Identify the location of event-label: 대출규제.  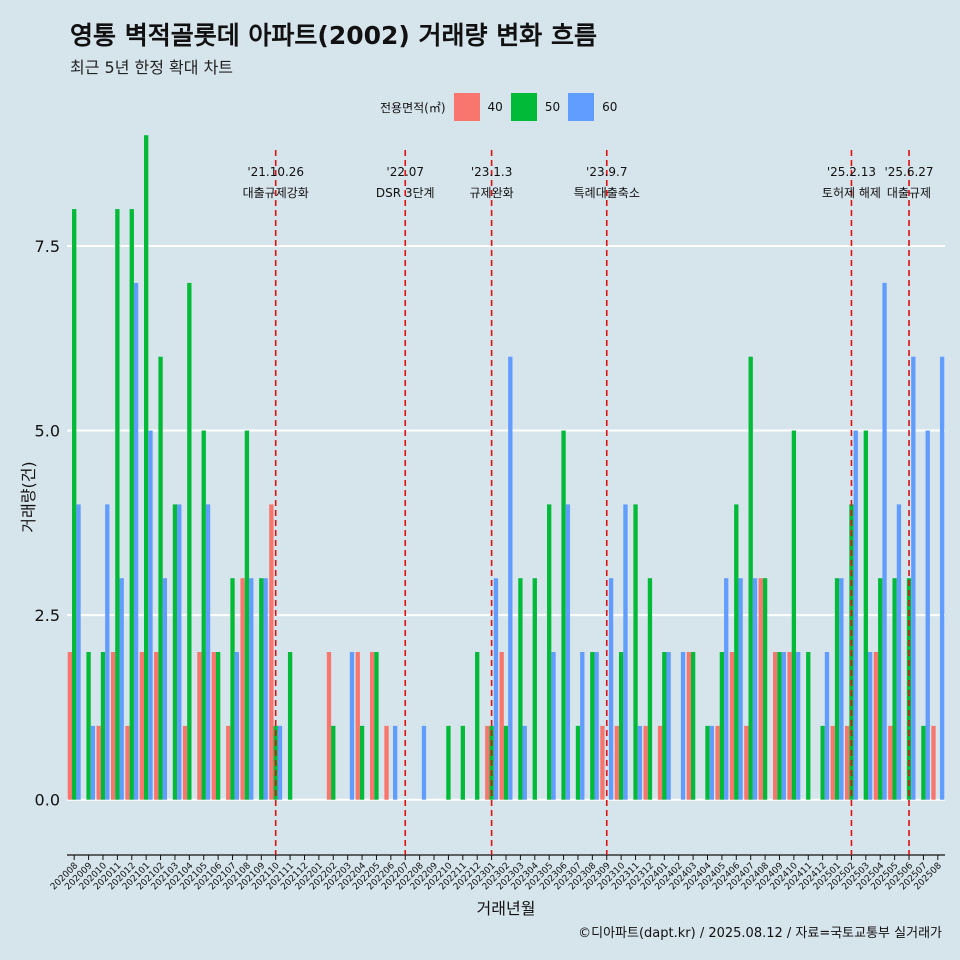
(909, 193).